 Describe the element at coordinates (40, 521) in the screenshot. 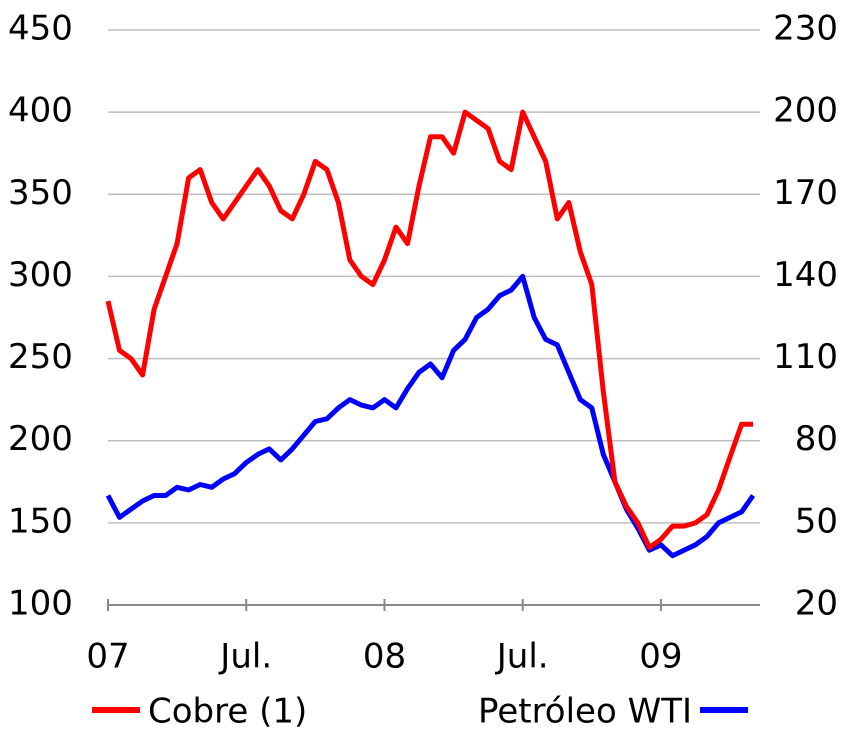

I see `y-tick-label: 150` at that location.